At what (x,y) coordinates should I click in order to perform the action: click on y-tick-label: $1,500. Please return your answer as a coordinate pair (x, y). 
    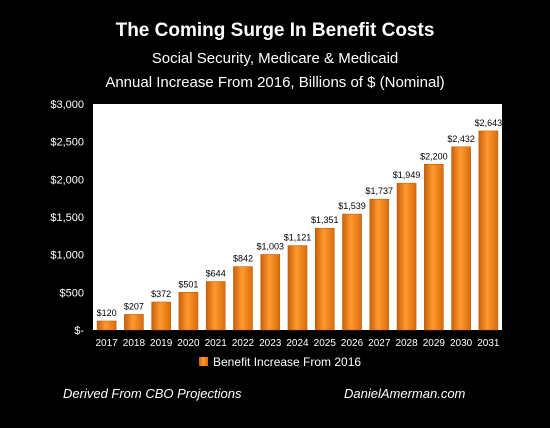
    Looking at the image, I should click on (67, 218).